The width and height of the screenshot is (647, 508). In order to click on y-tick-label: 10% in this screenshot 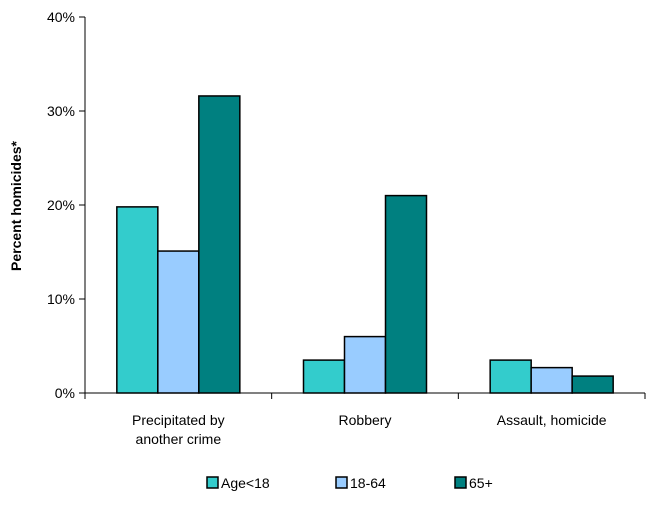, I will do `click(61, 299)`.